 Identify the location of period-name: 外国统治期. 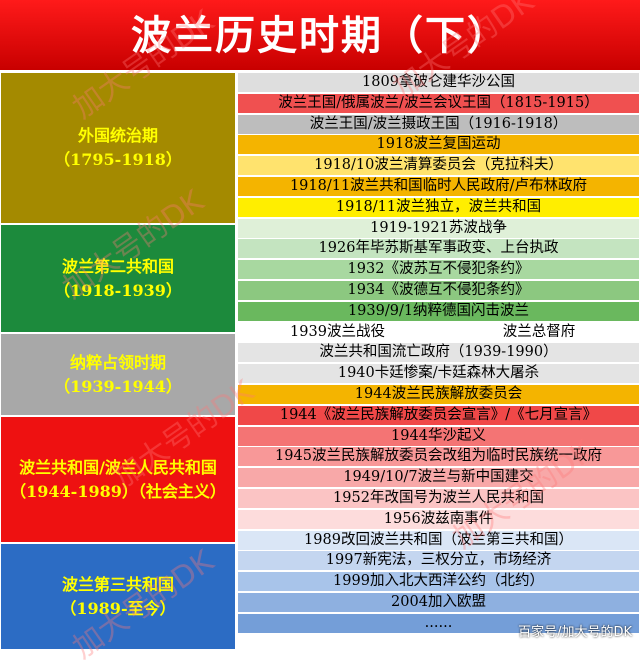
(117, 135).